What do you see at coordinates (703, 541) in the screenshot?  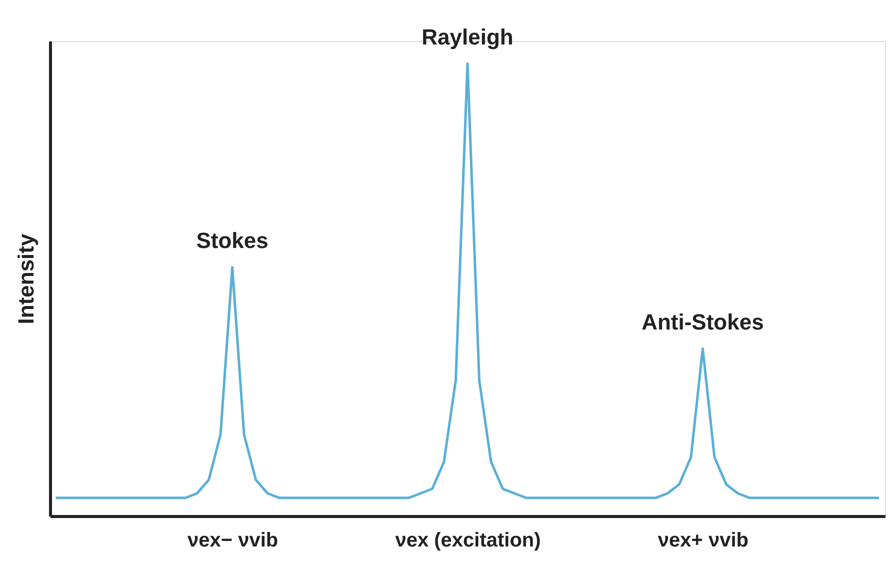 I see `x-tick-label: νex+ νvib` at bounding box center [703, 541].